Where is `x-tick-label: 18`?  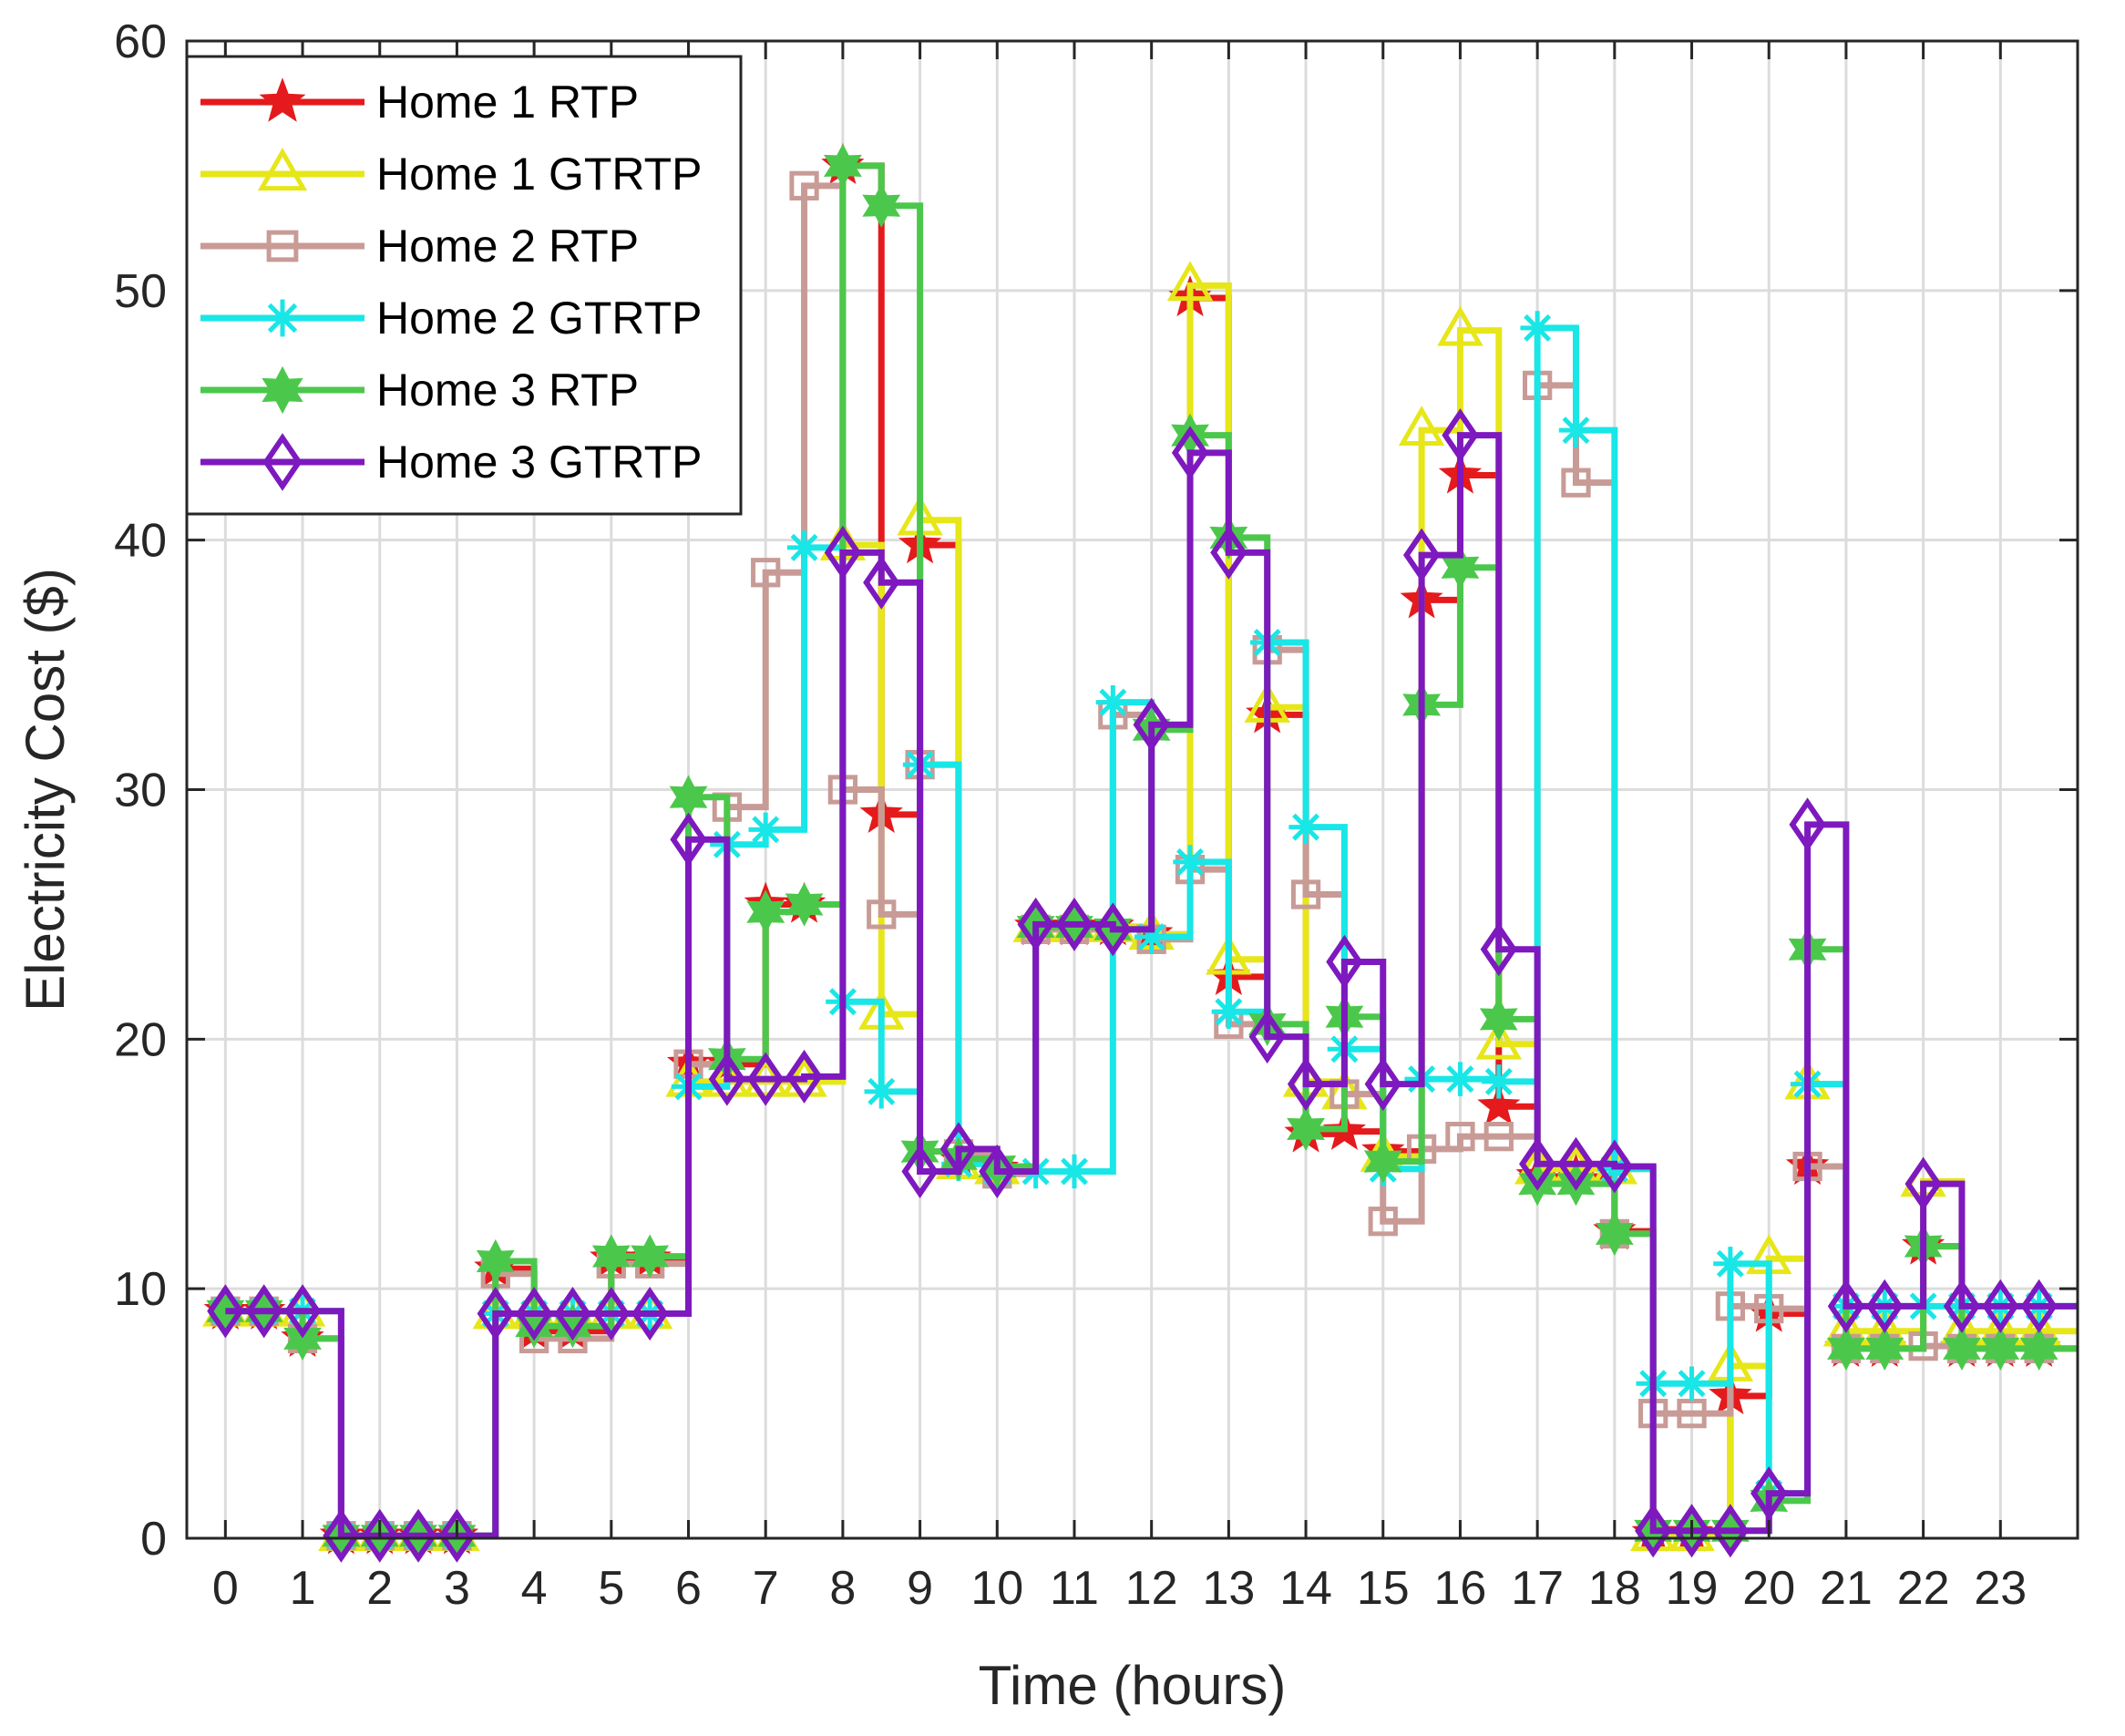
x-tick-label: 18 is located at coordinates (1614, 1588).